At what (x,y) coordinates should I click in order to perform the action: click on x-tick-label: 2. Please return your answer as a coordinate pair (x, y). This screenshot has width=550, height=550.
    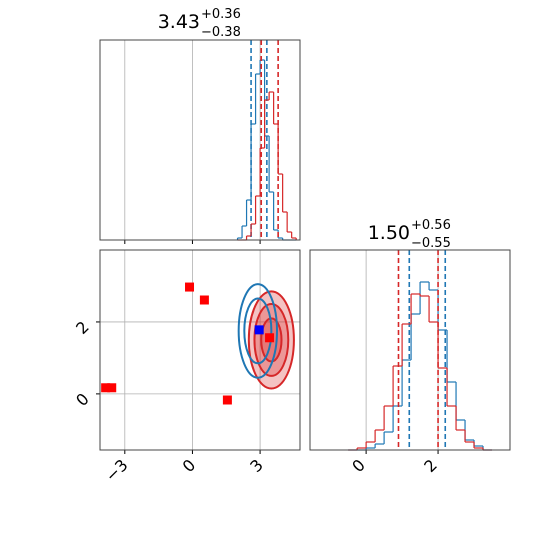
    Looking at the image, I should click on (430, 465).